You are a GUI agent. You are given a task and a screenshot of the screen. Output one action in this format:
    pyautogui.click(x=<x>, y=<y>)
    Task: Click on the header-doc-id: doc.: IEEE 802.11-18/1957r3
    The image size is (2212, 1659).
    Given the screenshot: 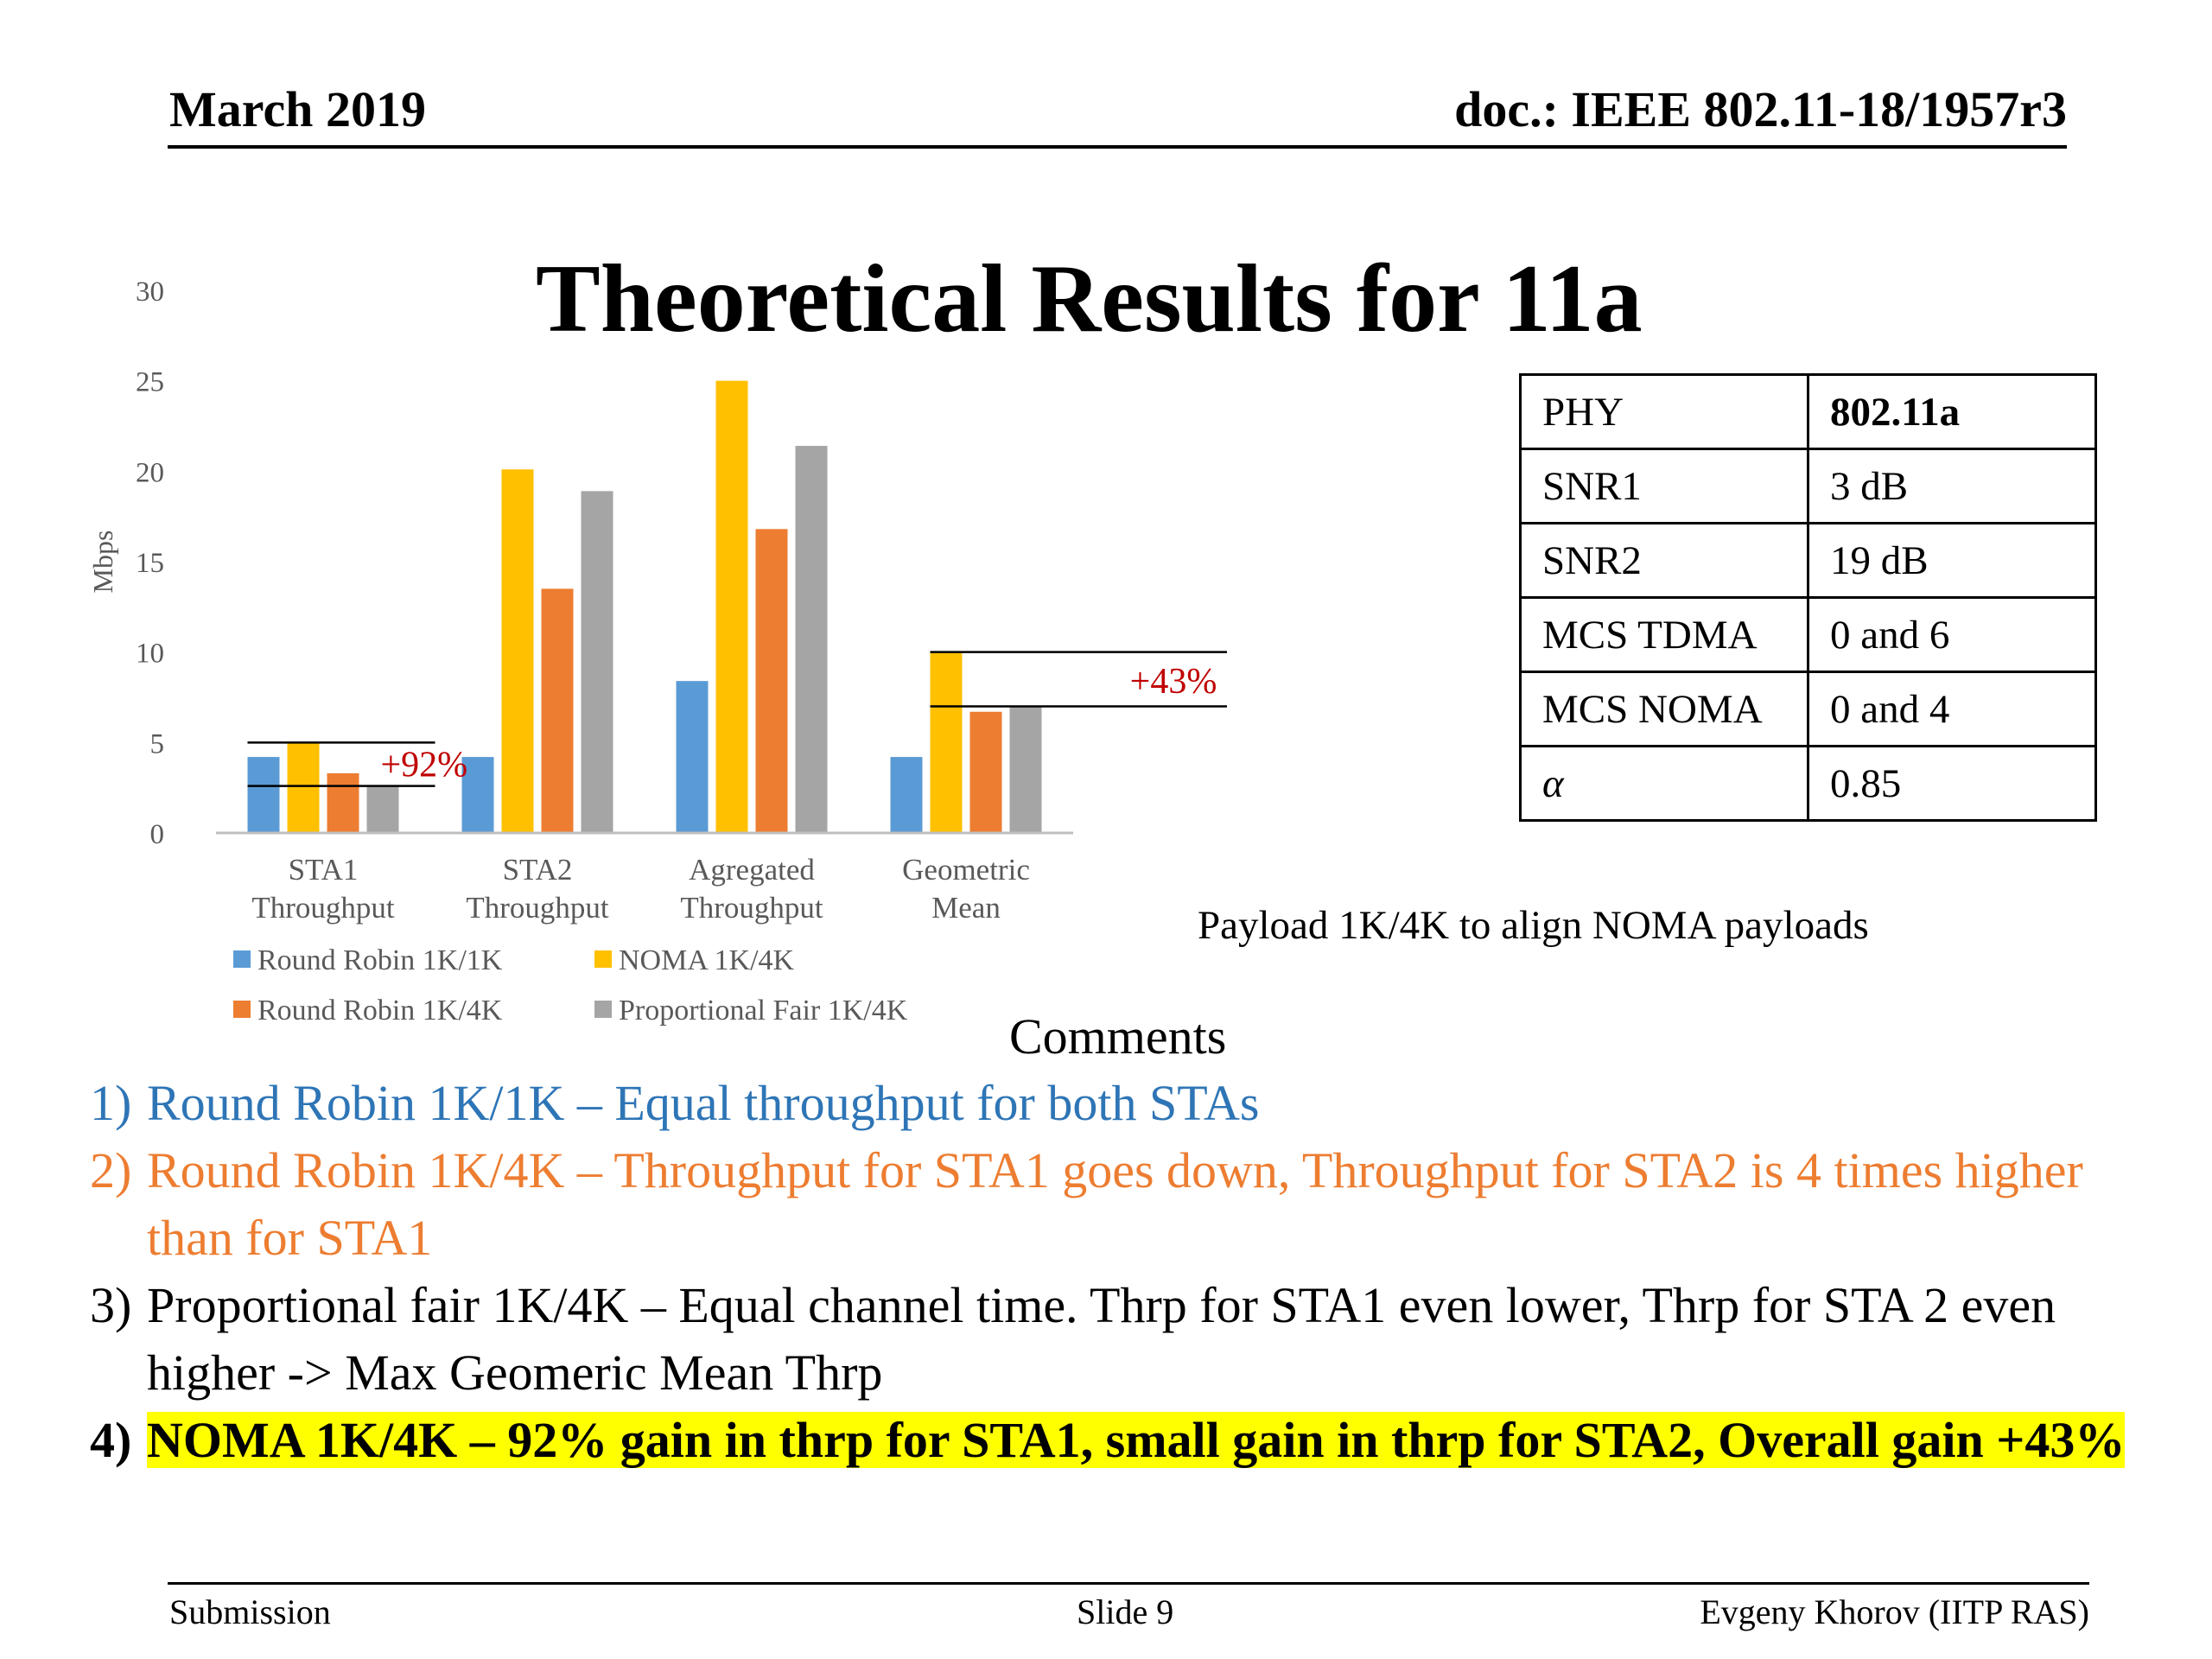 What is the action you would take?
    pyautogui.click(x=1760, y=109)
    